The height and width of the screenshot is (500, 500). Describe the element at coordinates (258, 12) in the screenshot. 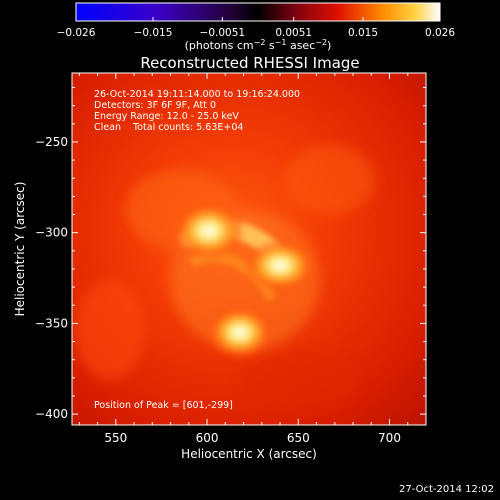

I see `colorbar` at that location.